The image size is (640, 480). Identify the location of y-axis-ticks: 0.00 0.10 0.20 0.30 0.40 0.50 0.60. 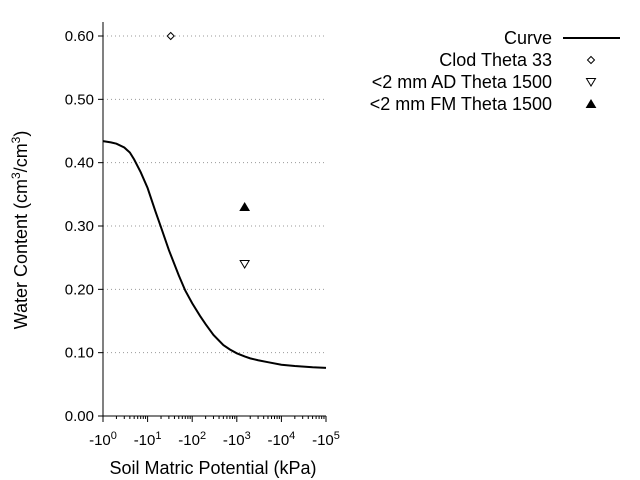
(84, 226).